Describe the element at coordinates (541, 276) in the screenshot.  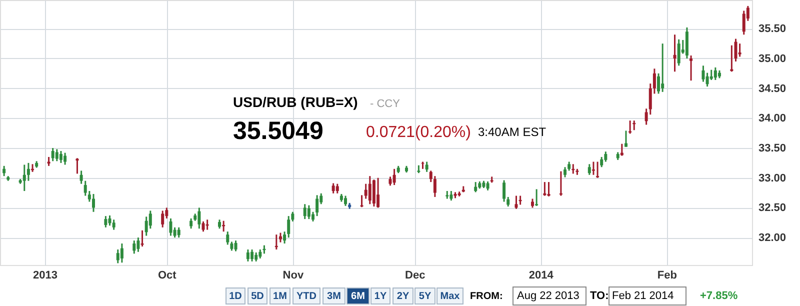
I see `x-tick-label: 2014` at that location.